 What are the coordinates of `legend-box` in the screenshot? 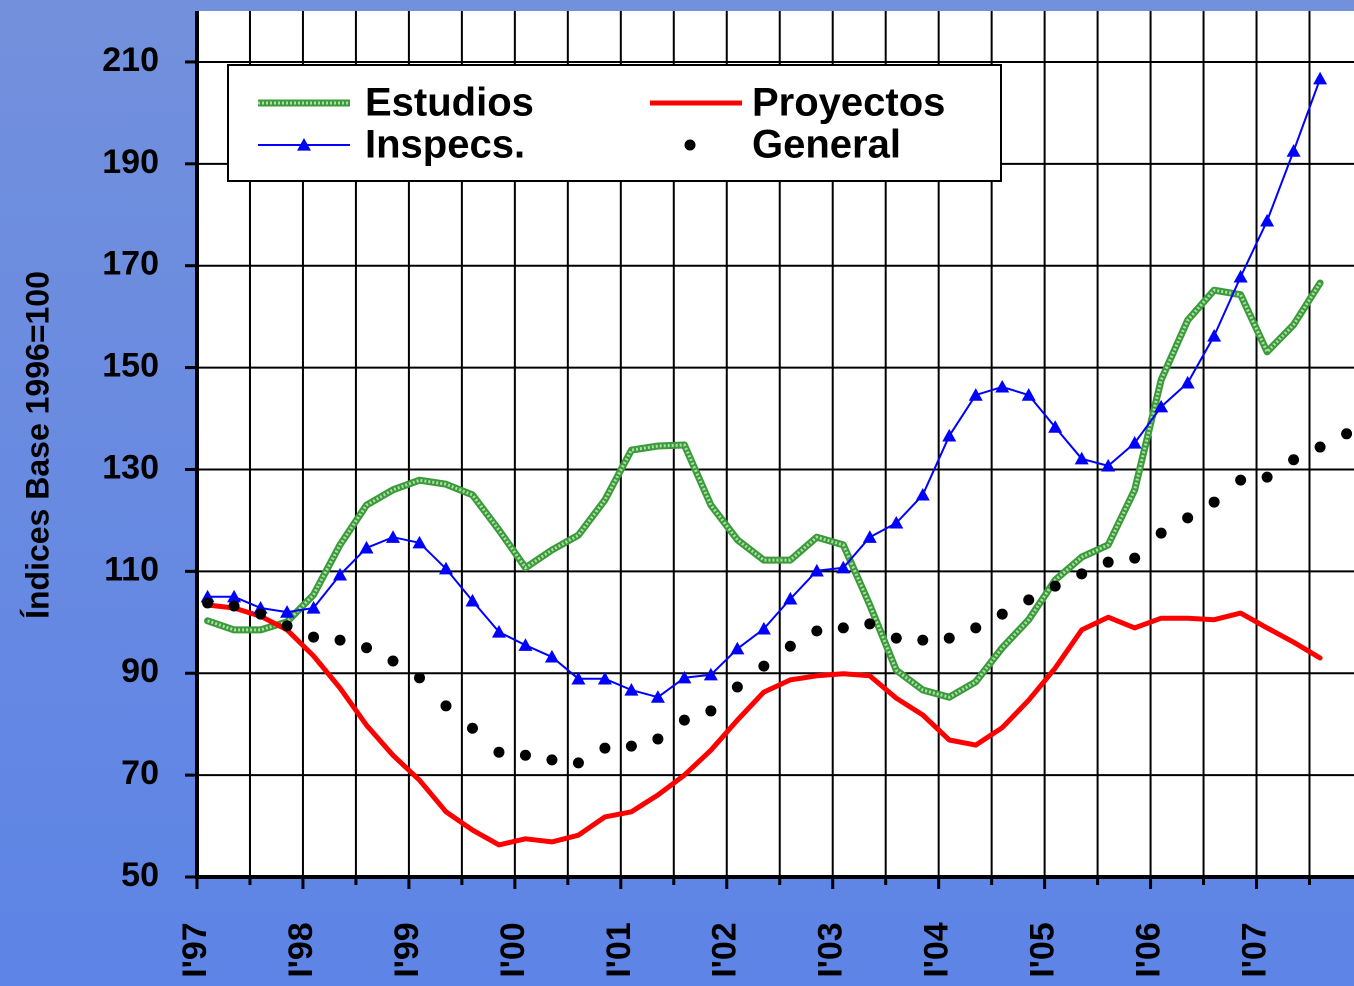 It's located at (614, 123).